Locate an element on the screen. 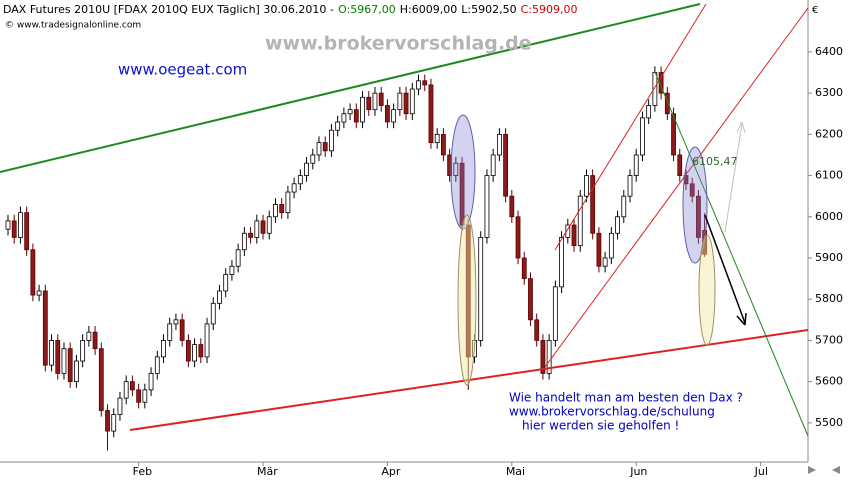 This screenshot has height=480, width=850. annotation: 6105,47 is located at coordinates (715, 161).